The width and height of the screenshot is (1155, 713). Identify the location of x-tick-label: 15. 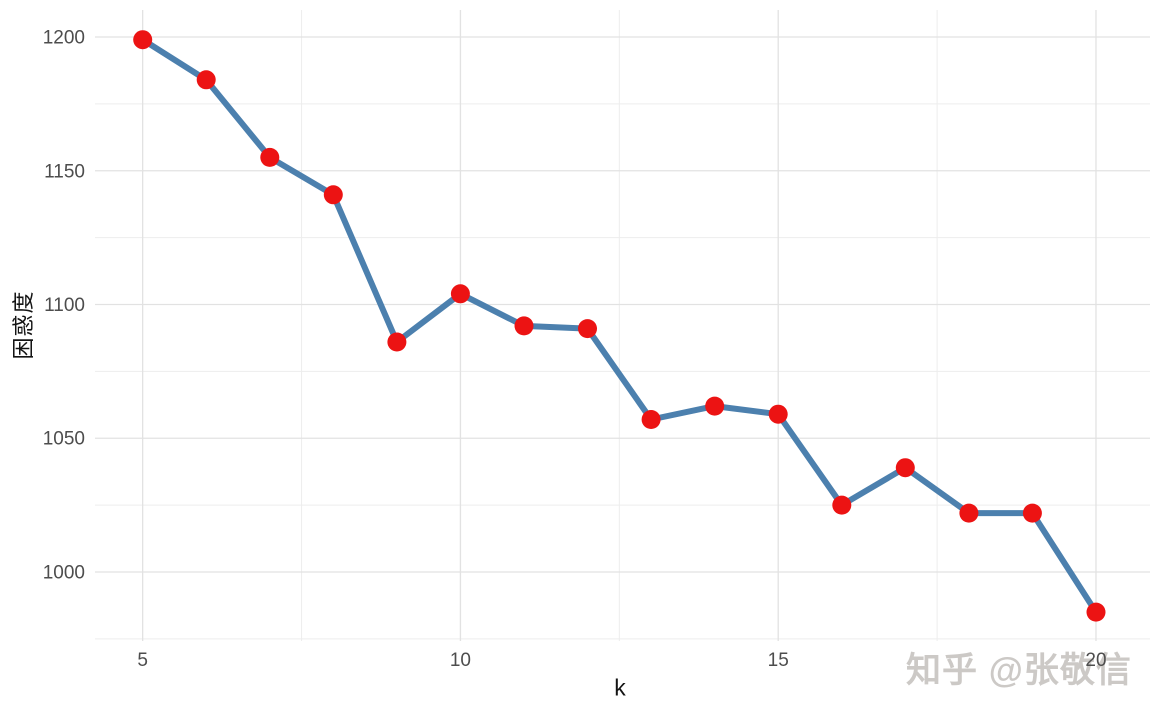
(778, 660).